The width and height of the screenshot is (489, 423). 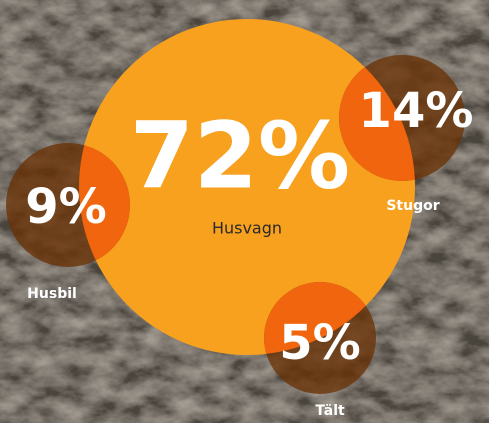 I want to click on category-label: Husvagn, so click(x=247, y=228).